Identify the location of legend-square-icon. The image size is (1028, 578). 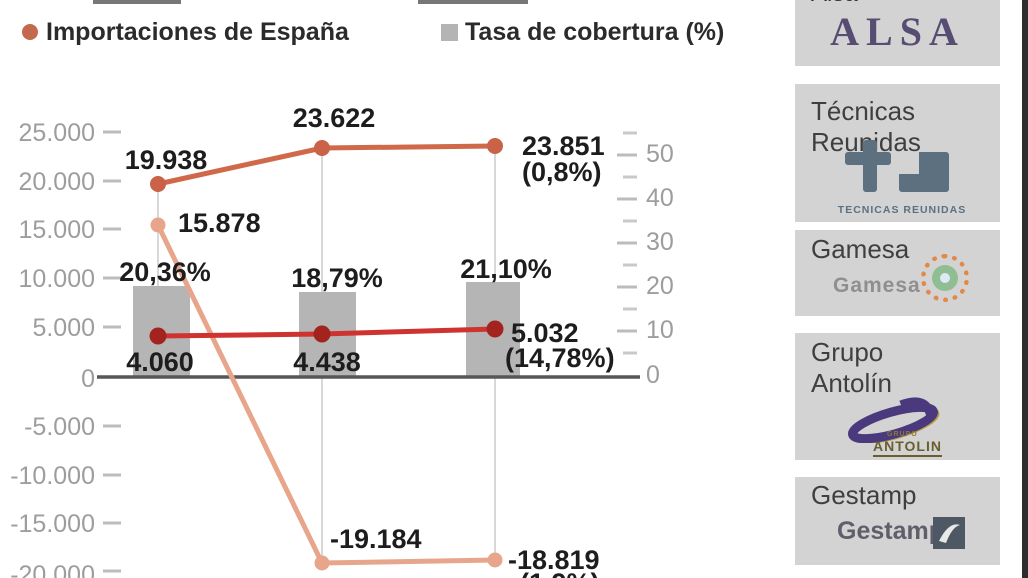
(449, 32).